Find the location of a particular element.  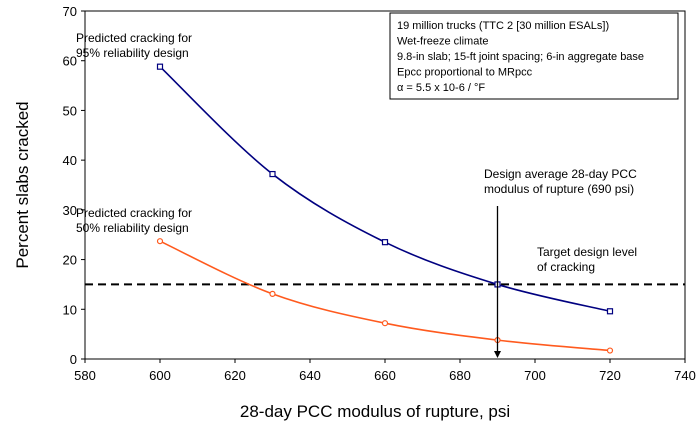

info-box-line: α = 5.5 x 10-6 / °F is located at coordinates (441, 88).